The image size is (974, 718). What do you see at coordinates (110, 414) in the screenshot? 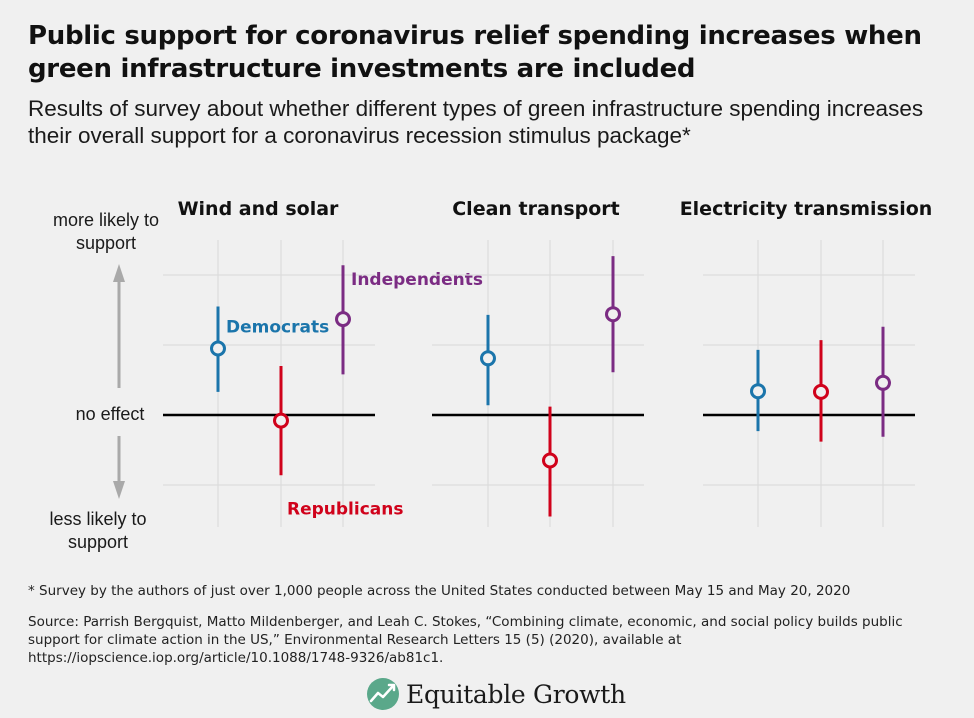
I see `y-label-no-effect: no effect` at bounding box center [110, 414].